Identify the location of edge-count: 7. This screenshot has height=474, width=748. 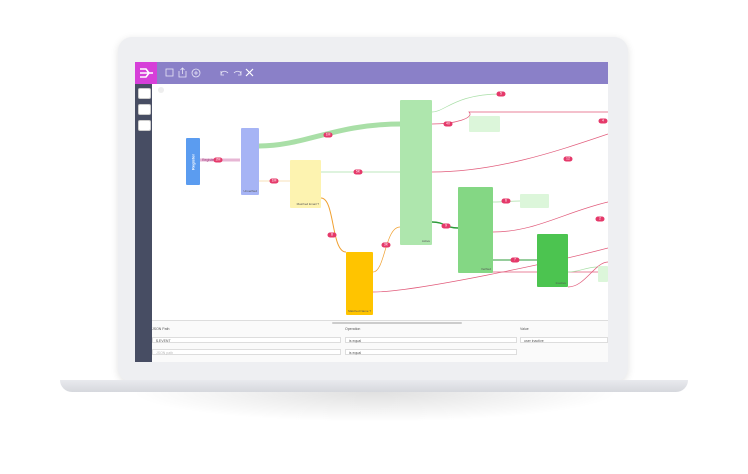
(515, 260).